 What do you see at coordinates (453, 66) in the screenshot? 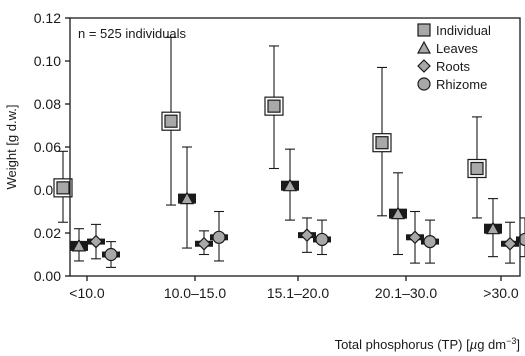
I see `legend-label-roots: Roots` at bounding box center [453, 66].